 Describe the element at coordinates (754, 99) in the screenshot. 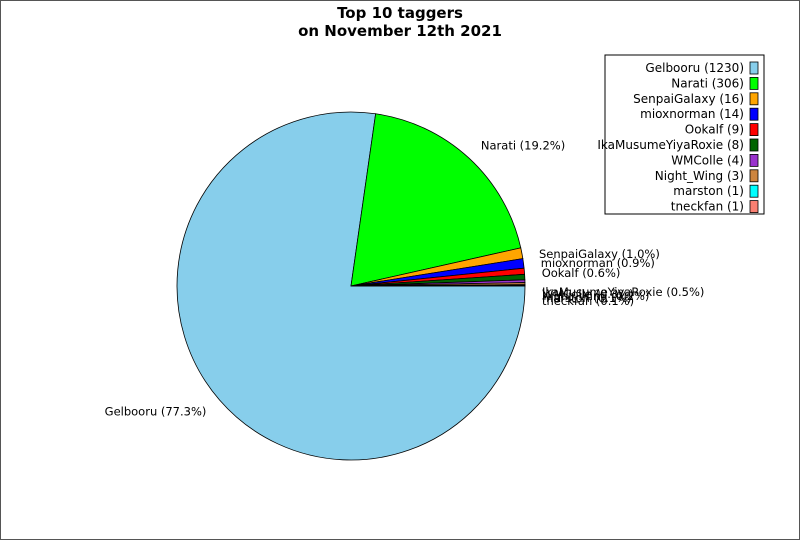

I see `legend-swatch-senpaigalaxy` at that location.